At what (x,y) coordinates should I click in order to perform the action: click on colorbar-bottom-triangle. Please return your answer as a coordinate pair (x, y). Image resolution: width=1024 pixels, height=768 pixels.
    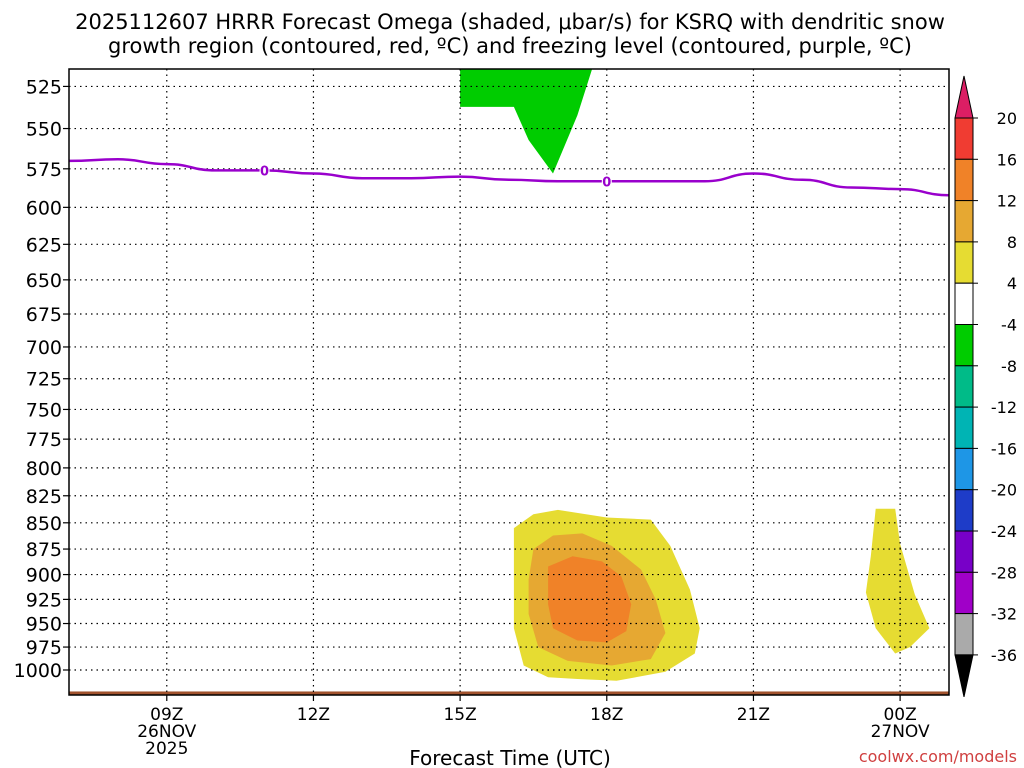
    Looking at the image, I should click on (964, 676).